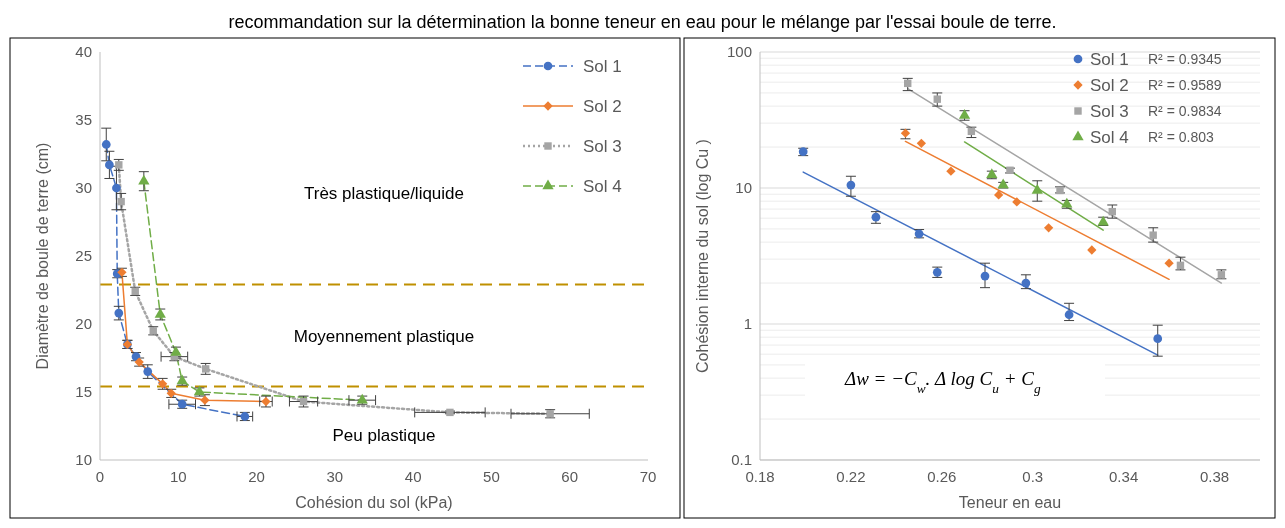 This screenshot has height=528, width=1285. I want to click on x-tick-label: 60, so click(570, 476).